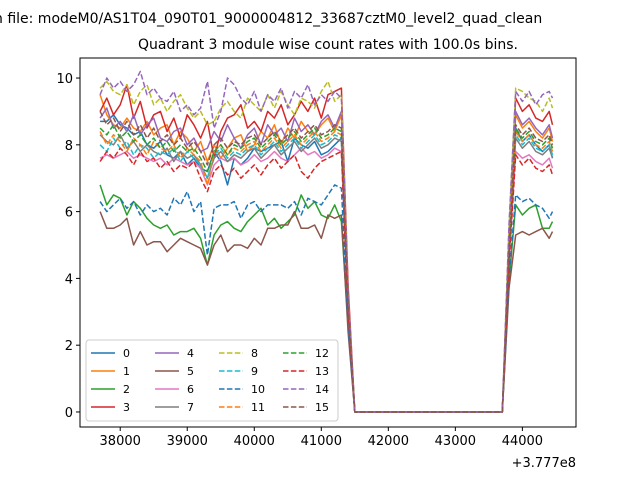 The image size is (640, 480). Describe the element at coordinates (64, 79) in the screenshot. I see `y-tick-label: 10` at that location.